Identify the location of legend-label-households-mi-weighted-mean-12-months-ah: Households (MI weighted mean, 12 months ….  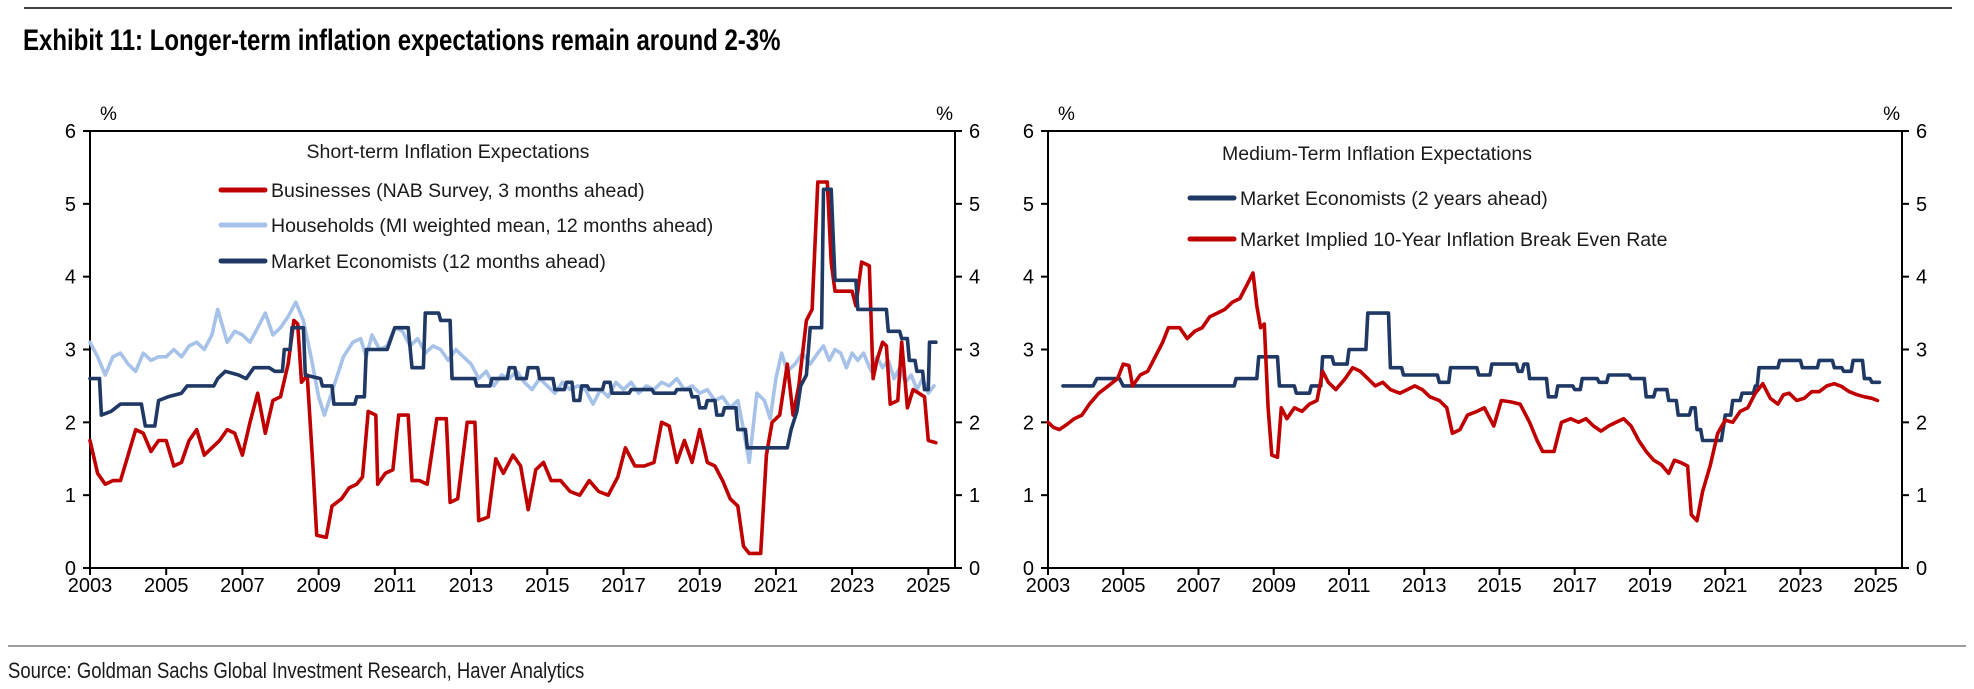
(492, 226).